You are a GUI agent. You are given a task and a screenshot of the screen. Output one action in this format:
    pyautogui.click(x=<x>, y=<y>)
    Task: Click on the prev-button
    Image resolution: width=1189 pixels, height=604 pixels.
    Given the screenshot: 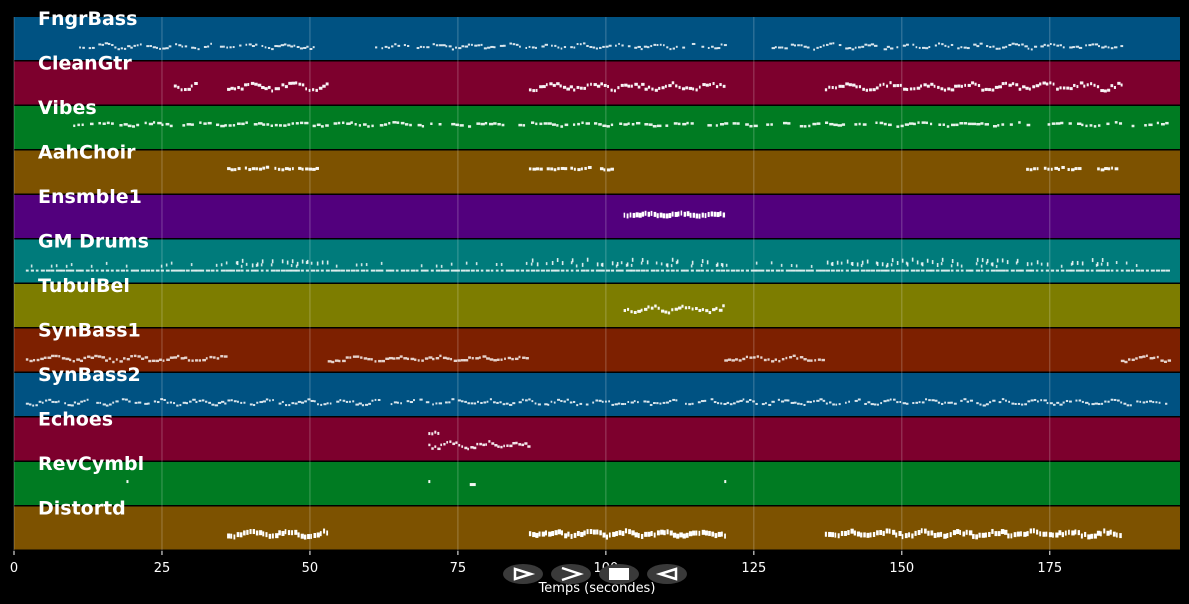 What is the action you would take?
    pyautogui.click(x=667, y=574)
    